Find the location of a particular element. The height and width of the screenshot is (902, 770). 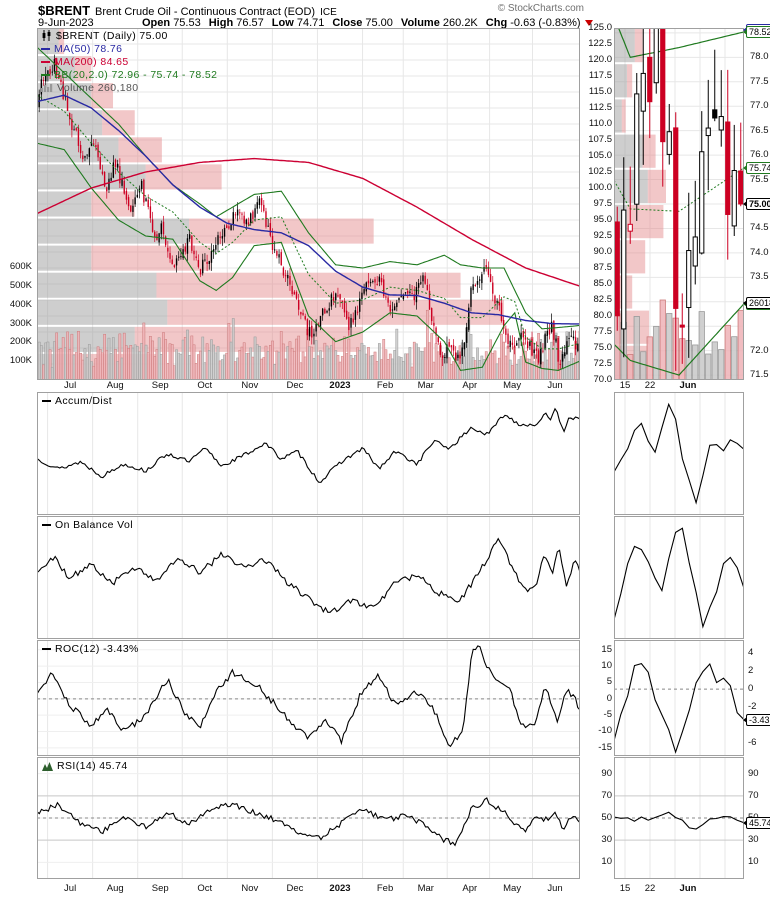

month-label: Feb is located at coordinates (385, 888).